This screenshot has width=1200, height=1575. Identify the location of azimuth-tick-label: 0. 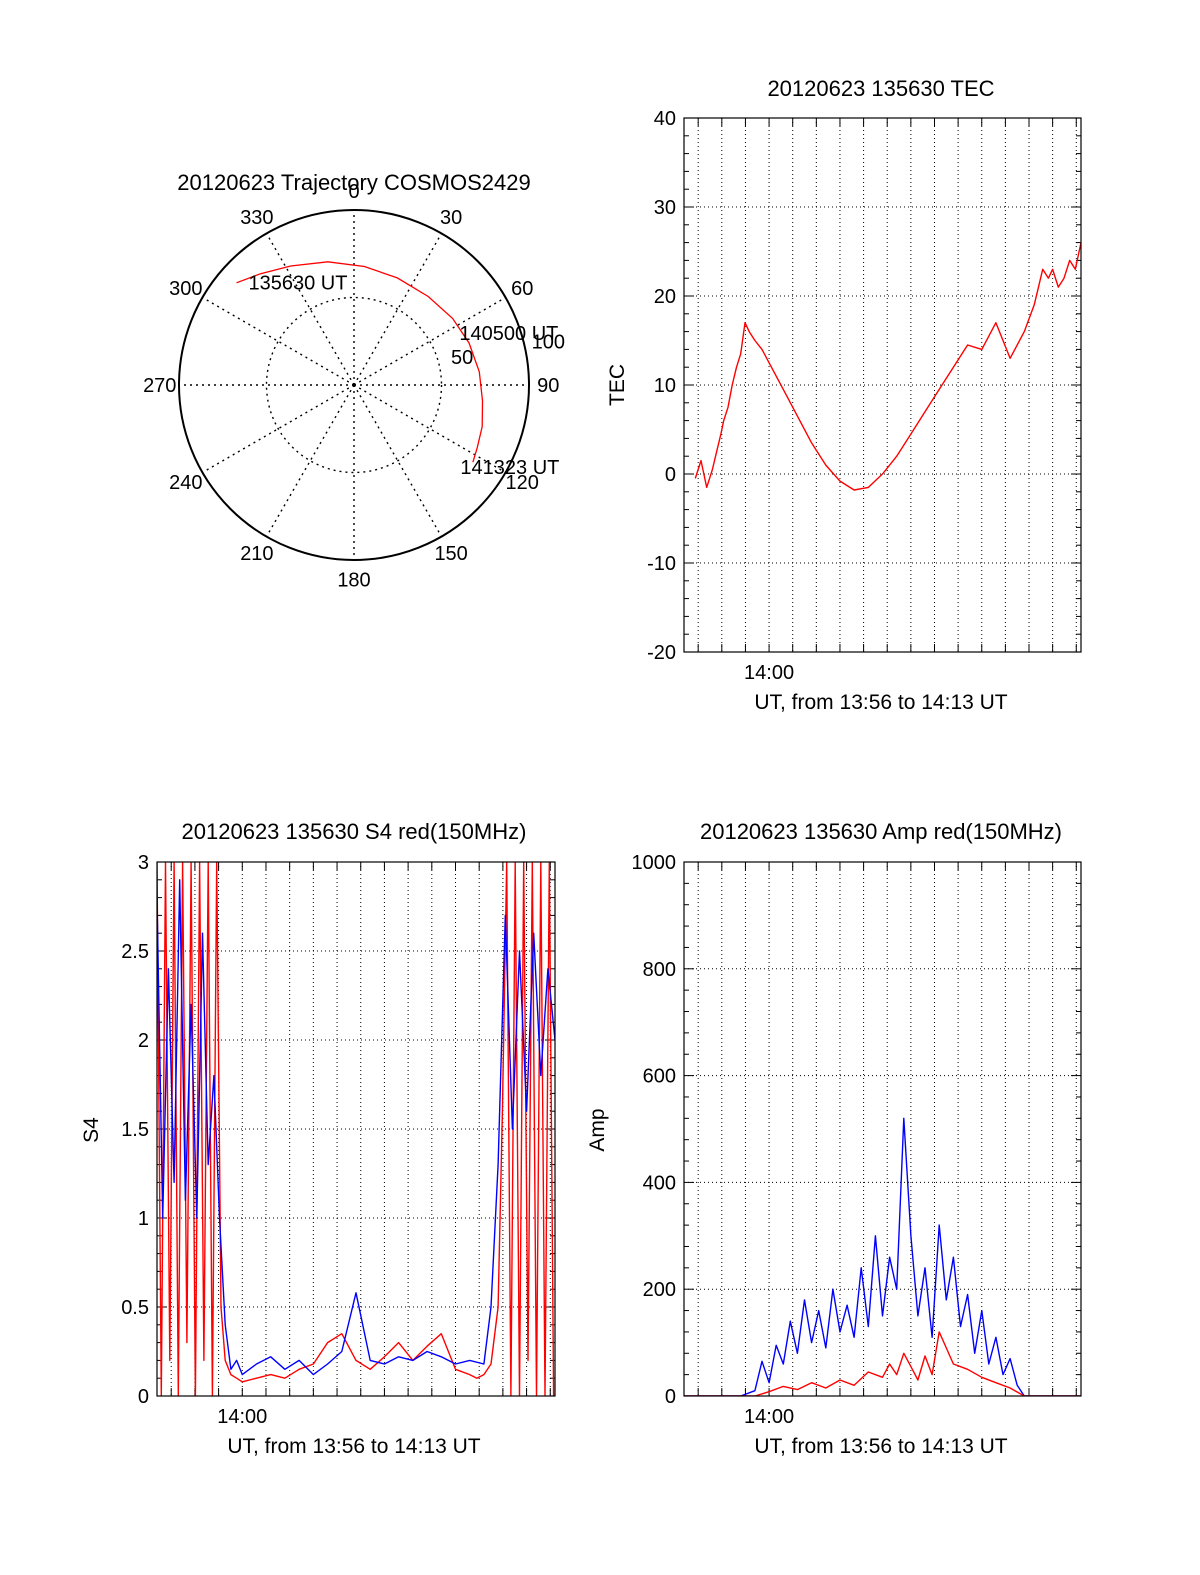
(353, 192).